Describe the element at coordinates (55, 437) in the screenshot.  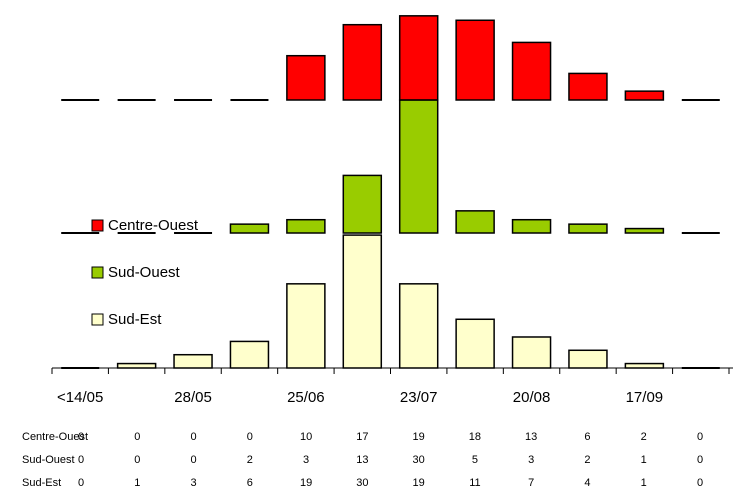
I see `table-row-label: Centre-Ouest` at that location.